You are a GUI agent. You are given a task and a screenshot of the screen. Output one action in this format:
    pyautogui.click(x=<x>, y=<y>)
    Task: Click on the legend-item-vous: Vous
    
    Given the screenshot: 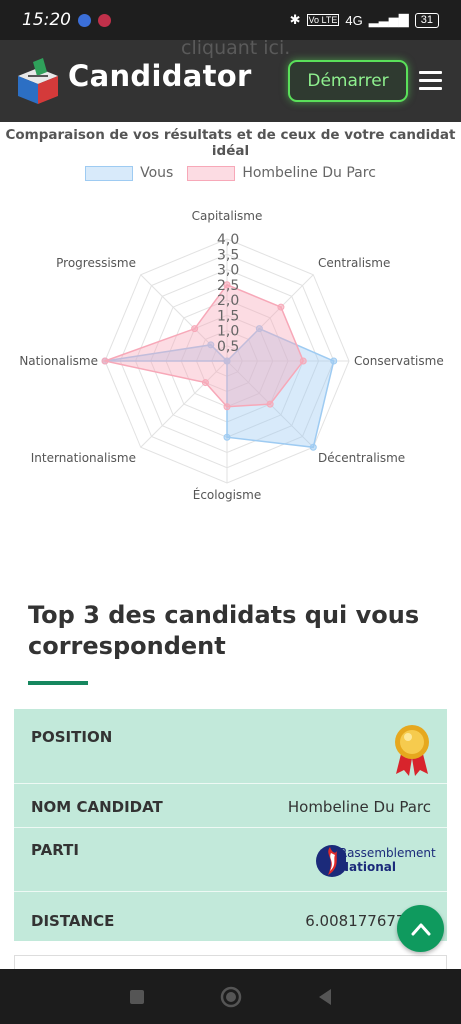 What is the action you would take?
    pyautogui.click(x=129, y=173)
    